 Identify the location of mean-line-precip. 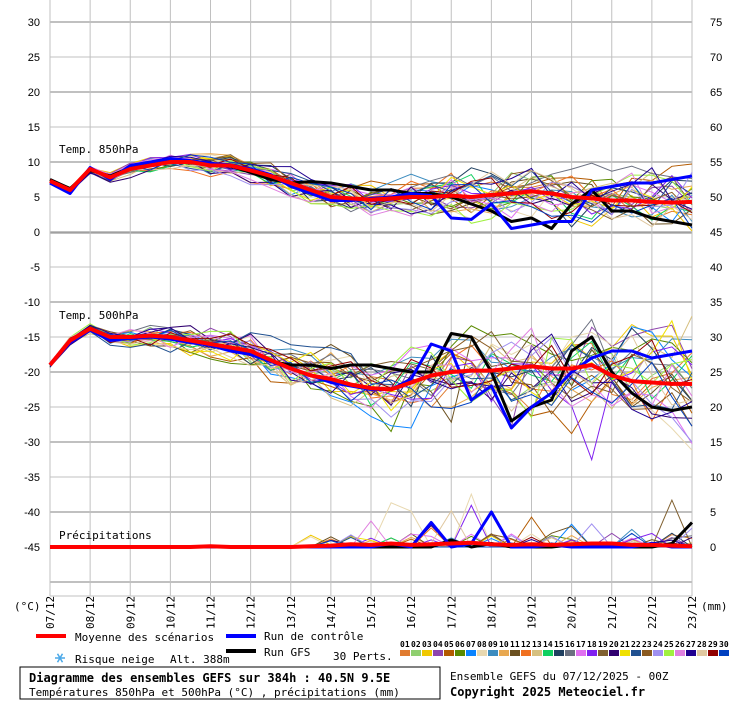
(371, 544).